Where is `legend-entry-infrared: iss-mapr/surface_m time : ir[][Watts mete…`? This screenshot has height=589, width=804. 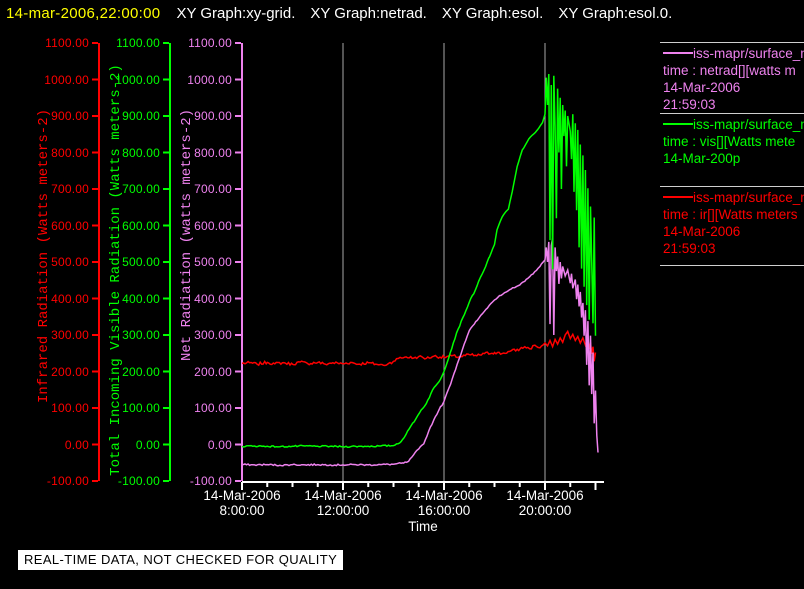 legend-entry-infrared: iss-mapr/surface_m time : ir[][Watts mete… is located at coordinates (732, 225).